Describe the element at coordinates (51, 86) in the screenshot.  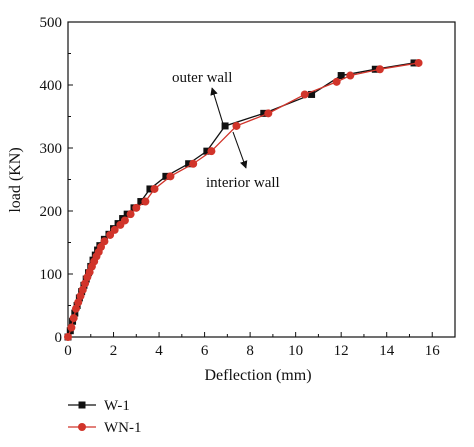
I see `y-tick-label: 400` at that location.